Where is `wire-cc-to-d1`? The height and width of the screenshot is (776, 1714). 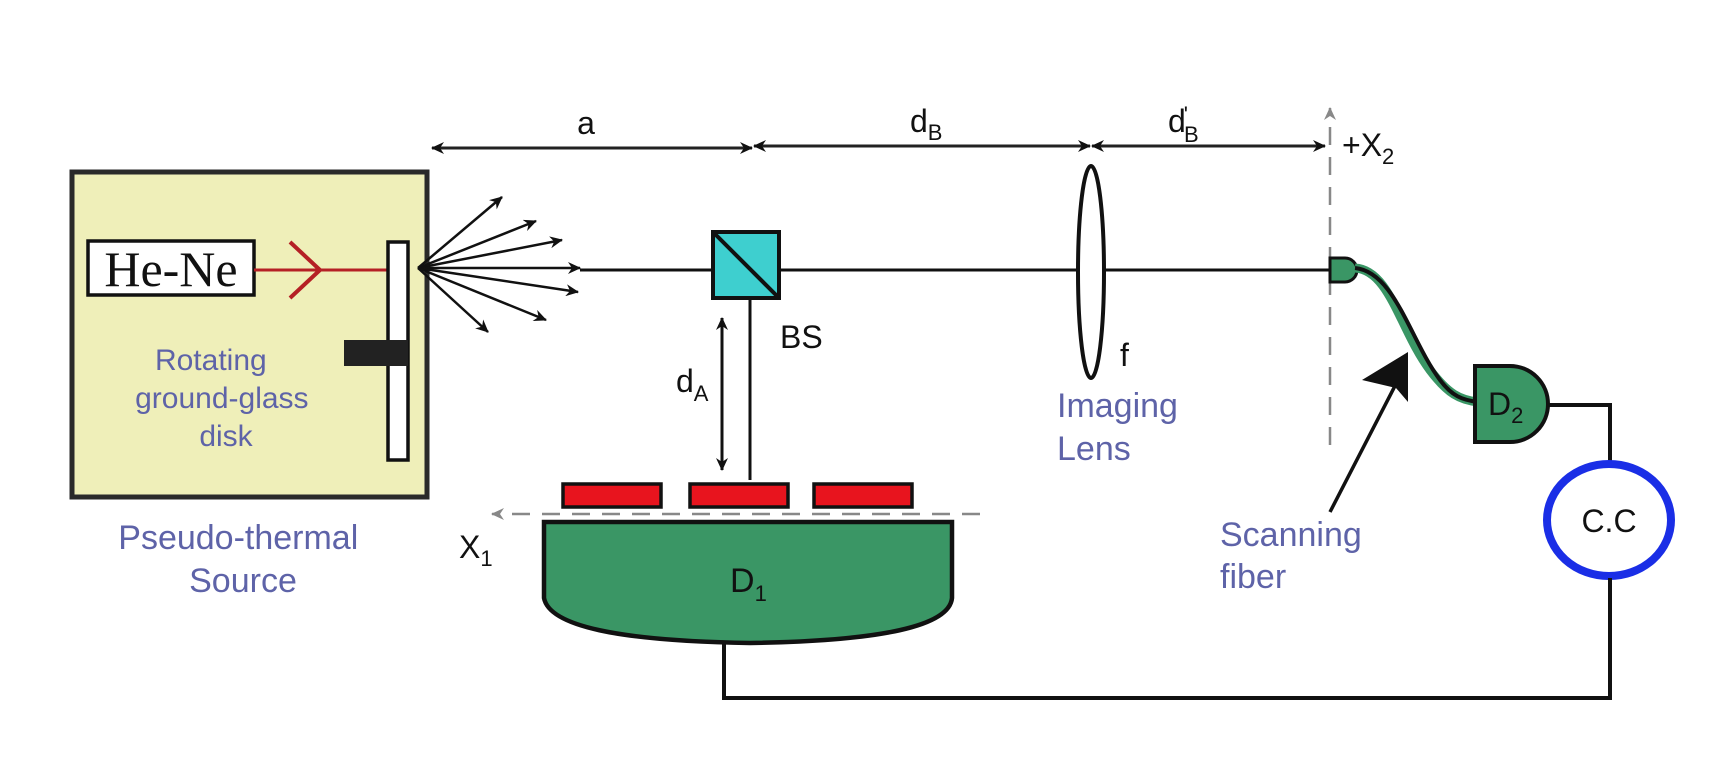 wire-cc-to-d1 is located at coordinates (1167, 639).